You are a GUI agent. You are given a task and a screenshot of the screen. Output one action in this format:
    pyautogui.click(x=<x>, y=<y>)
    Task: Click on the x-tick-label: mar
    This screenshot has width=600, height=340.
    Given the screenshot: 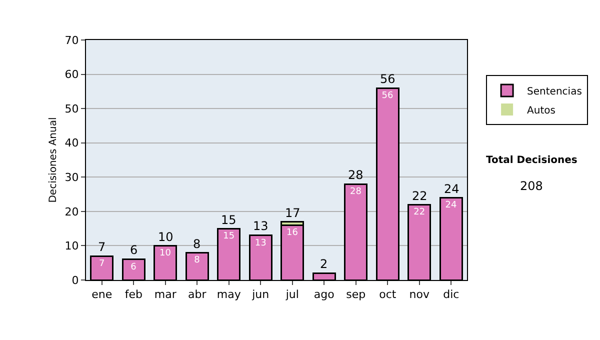 What is the action you would take?
    pyautogui.click(x=165, y=295)
    